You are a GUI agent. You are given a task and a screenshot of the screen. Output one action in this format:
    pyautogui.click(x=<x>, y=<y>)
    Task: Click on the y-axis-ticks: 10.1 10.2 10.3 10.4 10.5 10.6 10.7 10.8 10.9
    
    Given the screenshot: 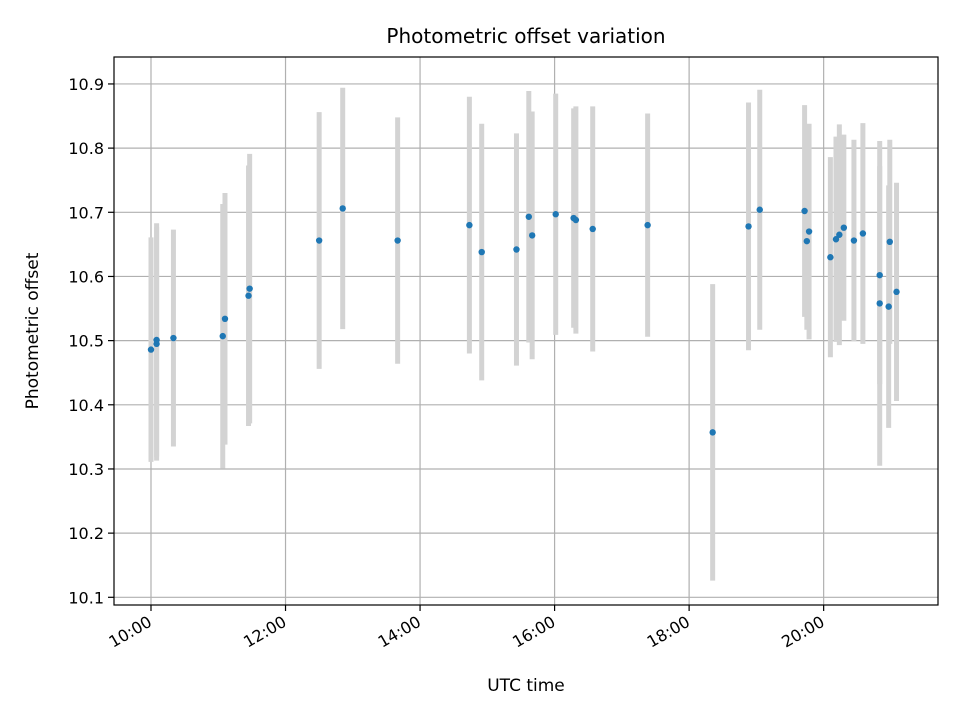 What is the action you would take?
    pyautogui.click(x=91, y=341)
    